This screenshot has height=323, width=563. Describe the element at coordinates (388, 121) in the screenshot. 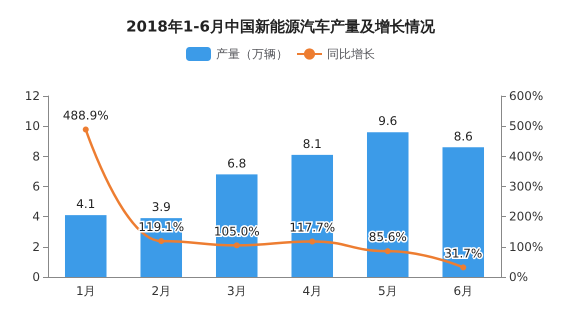

I see `data-label: 9.6` at that location.